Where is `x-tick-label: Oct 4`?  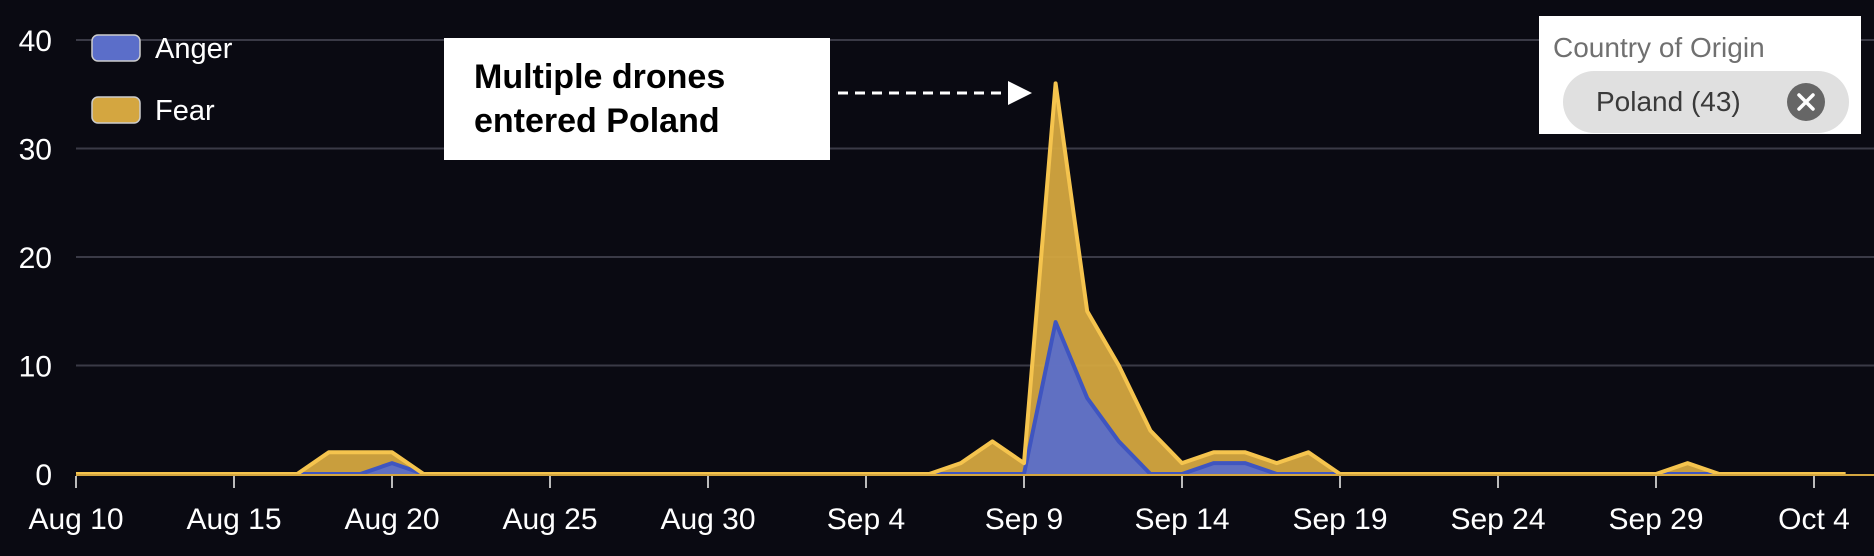 x-tick-label: Oct 4 is located at coordinates (1814, 519).